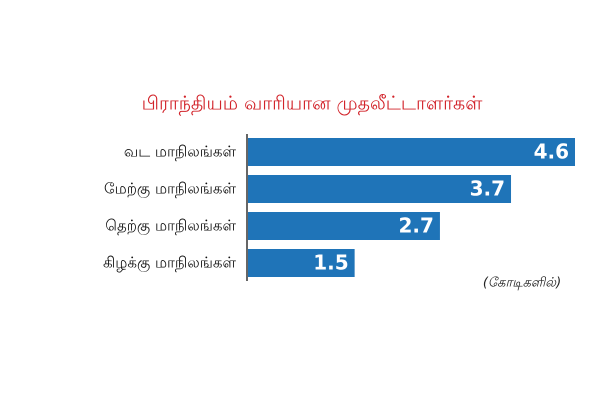 This screenshot has height=413, width=600. Describe the element at coordinates (180, 152) in the screenshot. I see `category-label: வட மாநிலங்கள்` at that location.